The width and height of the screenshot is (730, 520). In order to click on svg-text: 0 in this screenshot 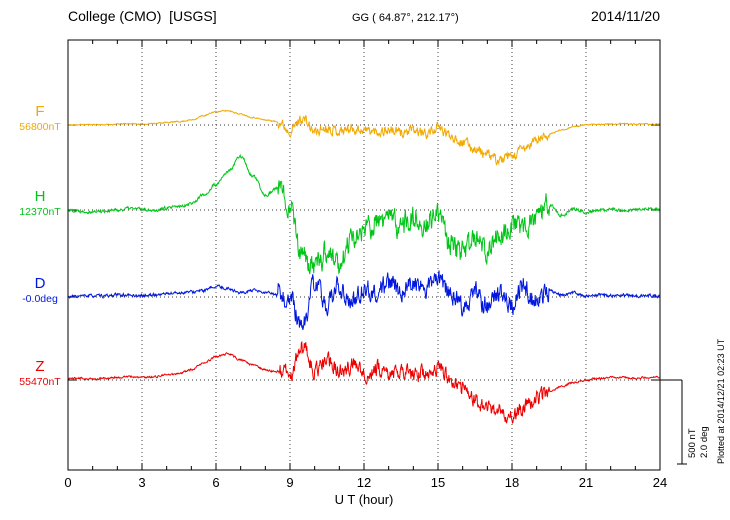, I will do `click(67, 482)`.